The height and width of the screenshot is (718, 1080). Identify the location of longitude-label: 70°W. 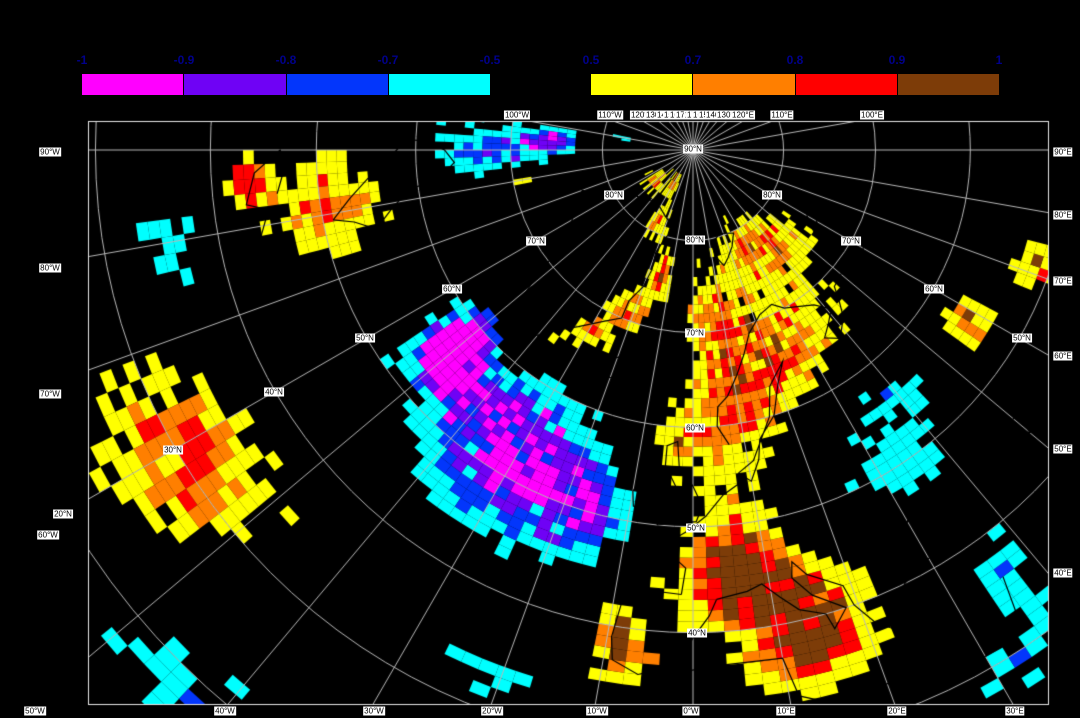
(50, 394).